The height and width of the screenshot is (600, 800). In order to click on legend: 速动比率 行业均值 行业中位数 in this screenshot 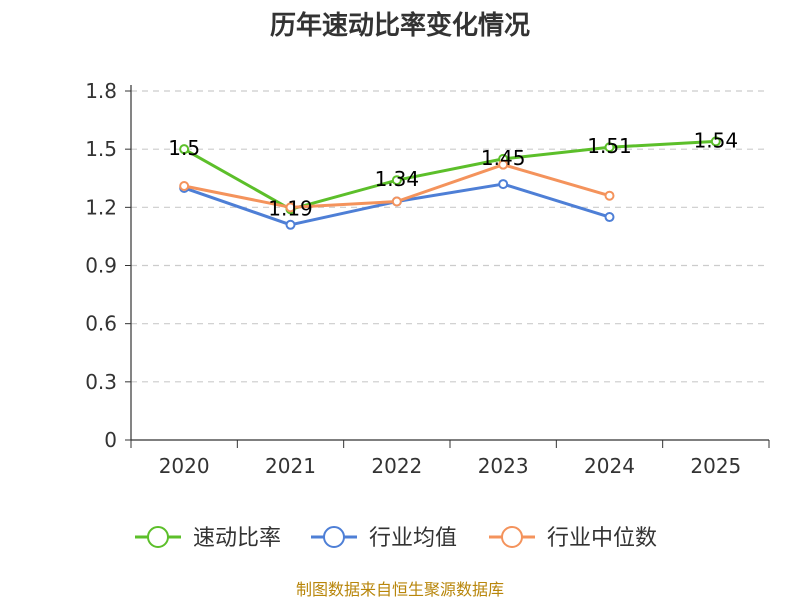, I will do `click(396, 538)`.